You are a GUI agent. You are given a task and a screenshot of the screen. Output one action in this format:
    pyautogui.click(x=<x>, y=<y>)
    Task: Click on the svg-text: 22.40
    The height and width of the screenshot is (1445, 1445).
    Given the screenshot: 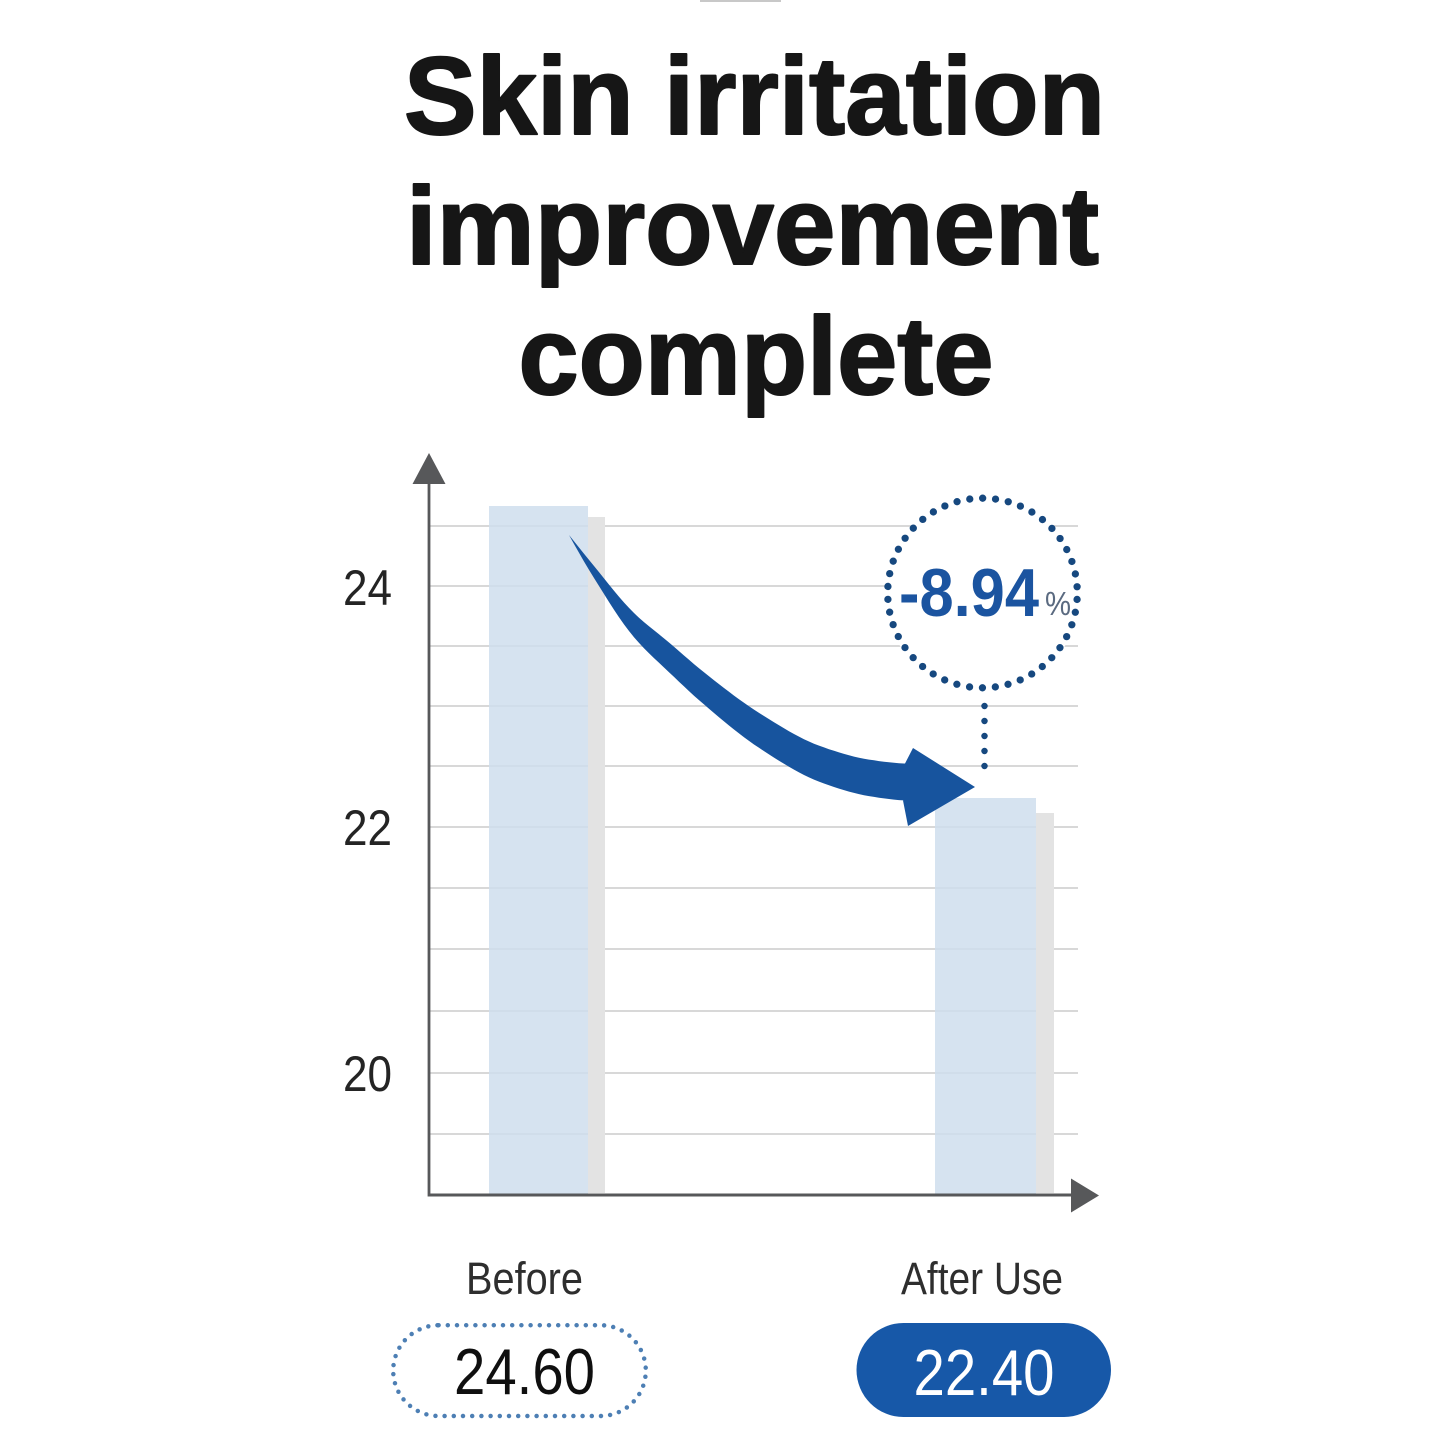 What is the action you would take?
    pyautogui.click(x=984, y=1372)
    